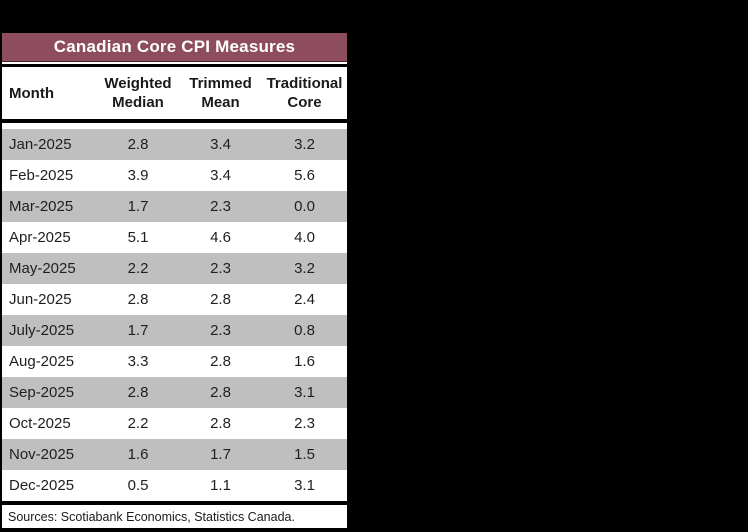 The height and width of the screenshot is (532, 748). Describe the element at coordinates (138, 454) in the screenshot. I see `weighted-median-cell: 1.6` at that location.